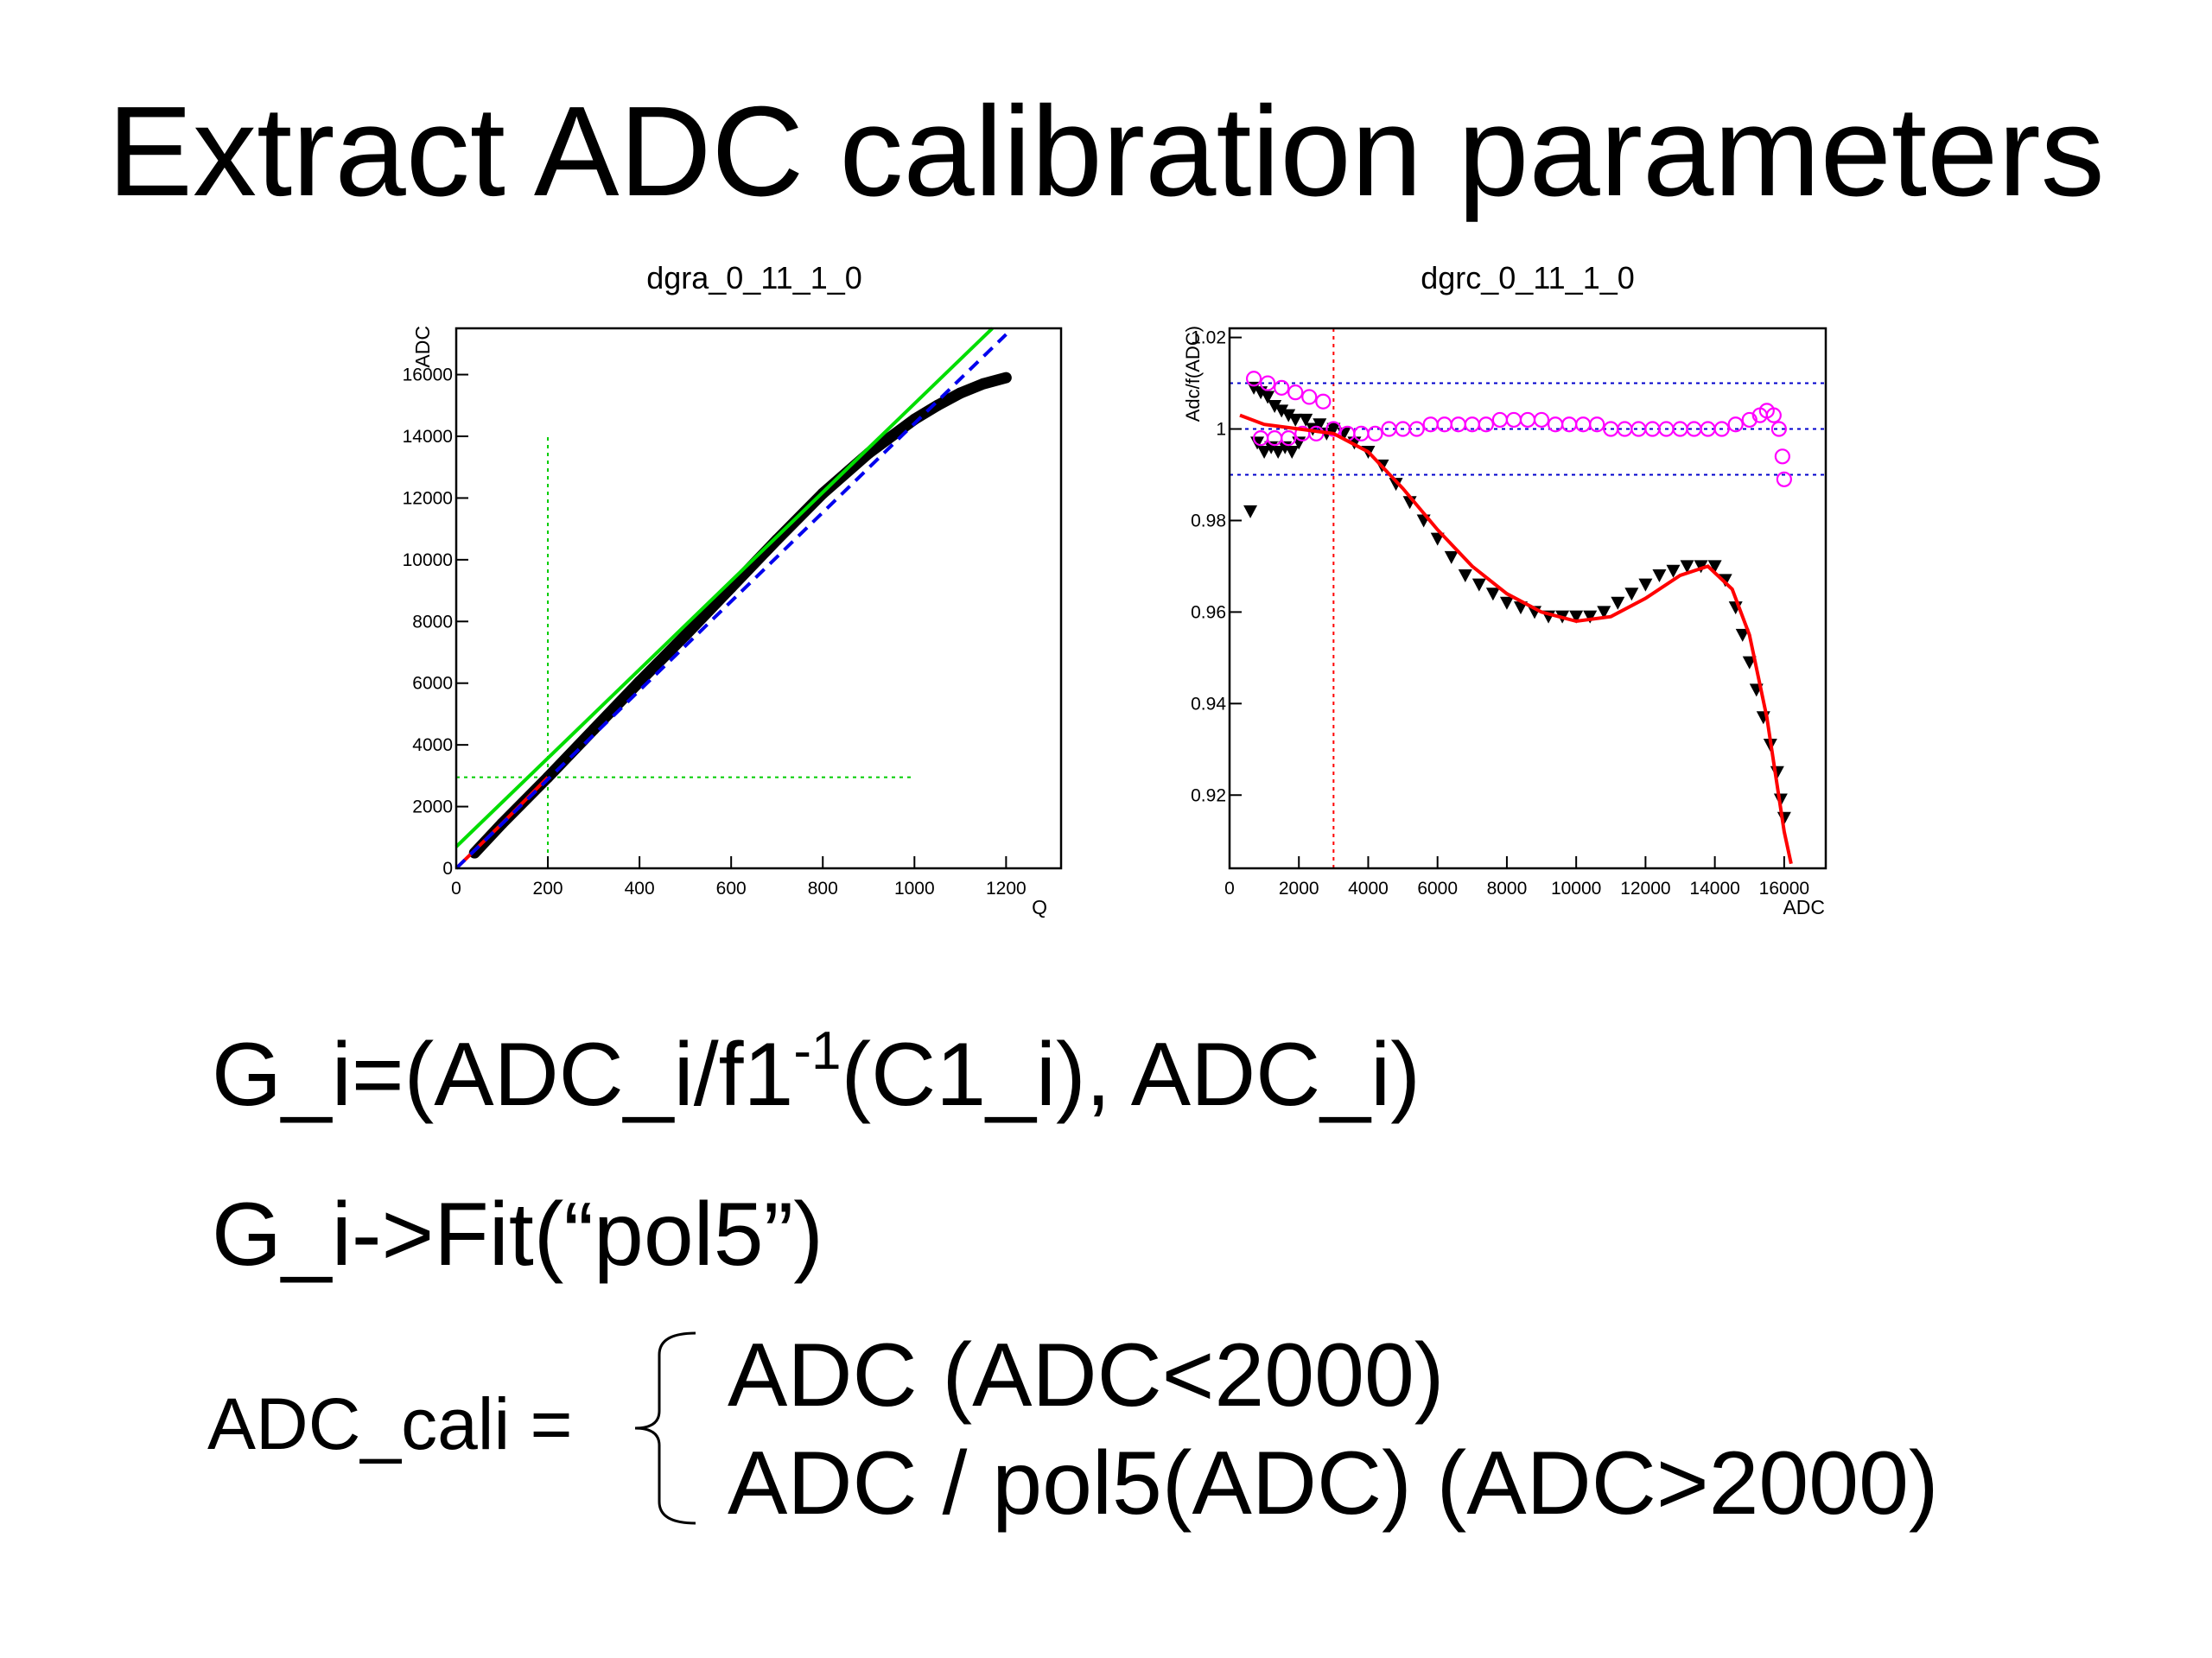 The height and width of the screenshot is (1658, 2212). Describe the element at coordinates (1333, 1483) in the screenshot. I see `case-above-threshold: ADC / pol5(ADC) (ADC>2000)` at that location.